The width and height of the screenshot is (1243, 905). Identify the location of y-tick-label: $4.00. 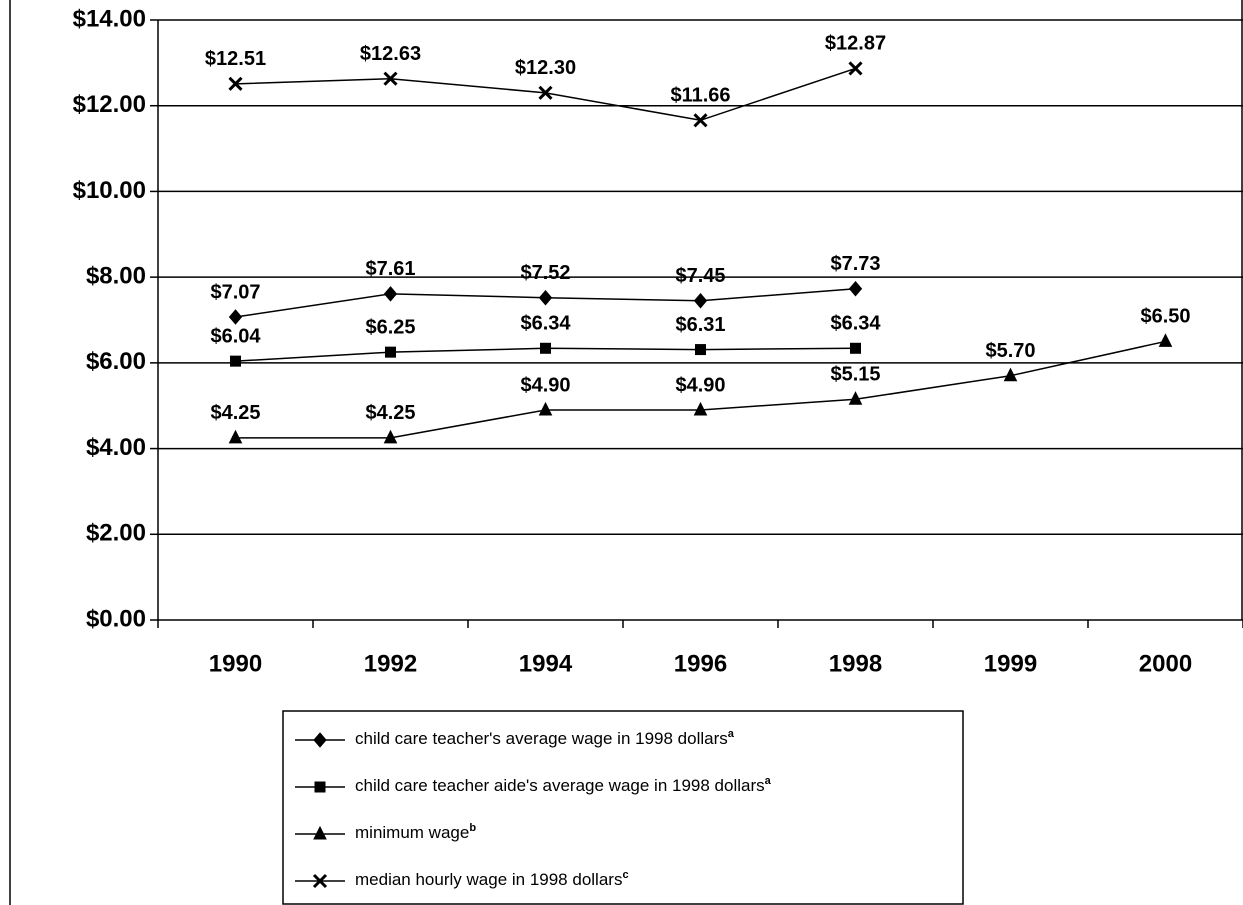
(116, 447).